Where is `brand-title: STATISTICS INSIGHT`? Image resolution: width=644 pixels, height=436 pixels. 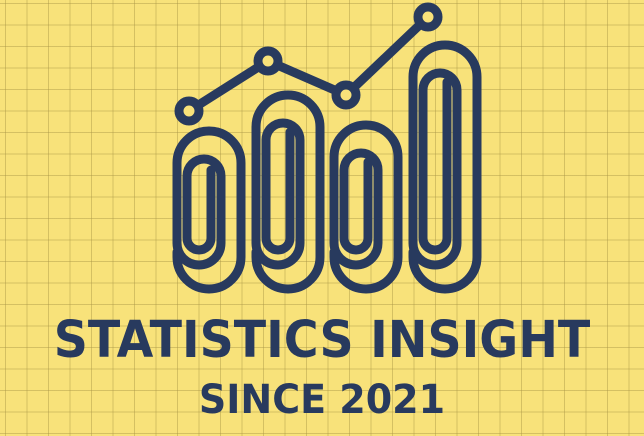
brand-title: STATISTICS INSIGHT is located at coordinates (322, 340).